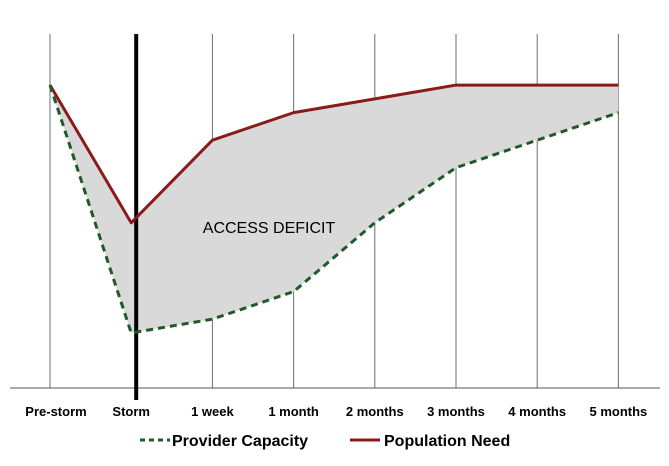 The height and width of the screenshot is (466, 669). What do you see at coordinates (293, 411) in the screenshot?
I see `x-tick-label-1-month: 1 month` at bounding box center [293, 411].